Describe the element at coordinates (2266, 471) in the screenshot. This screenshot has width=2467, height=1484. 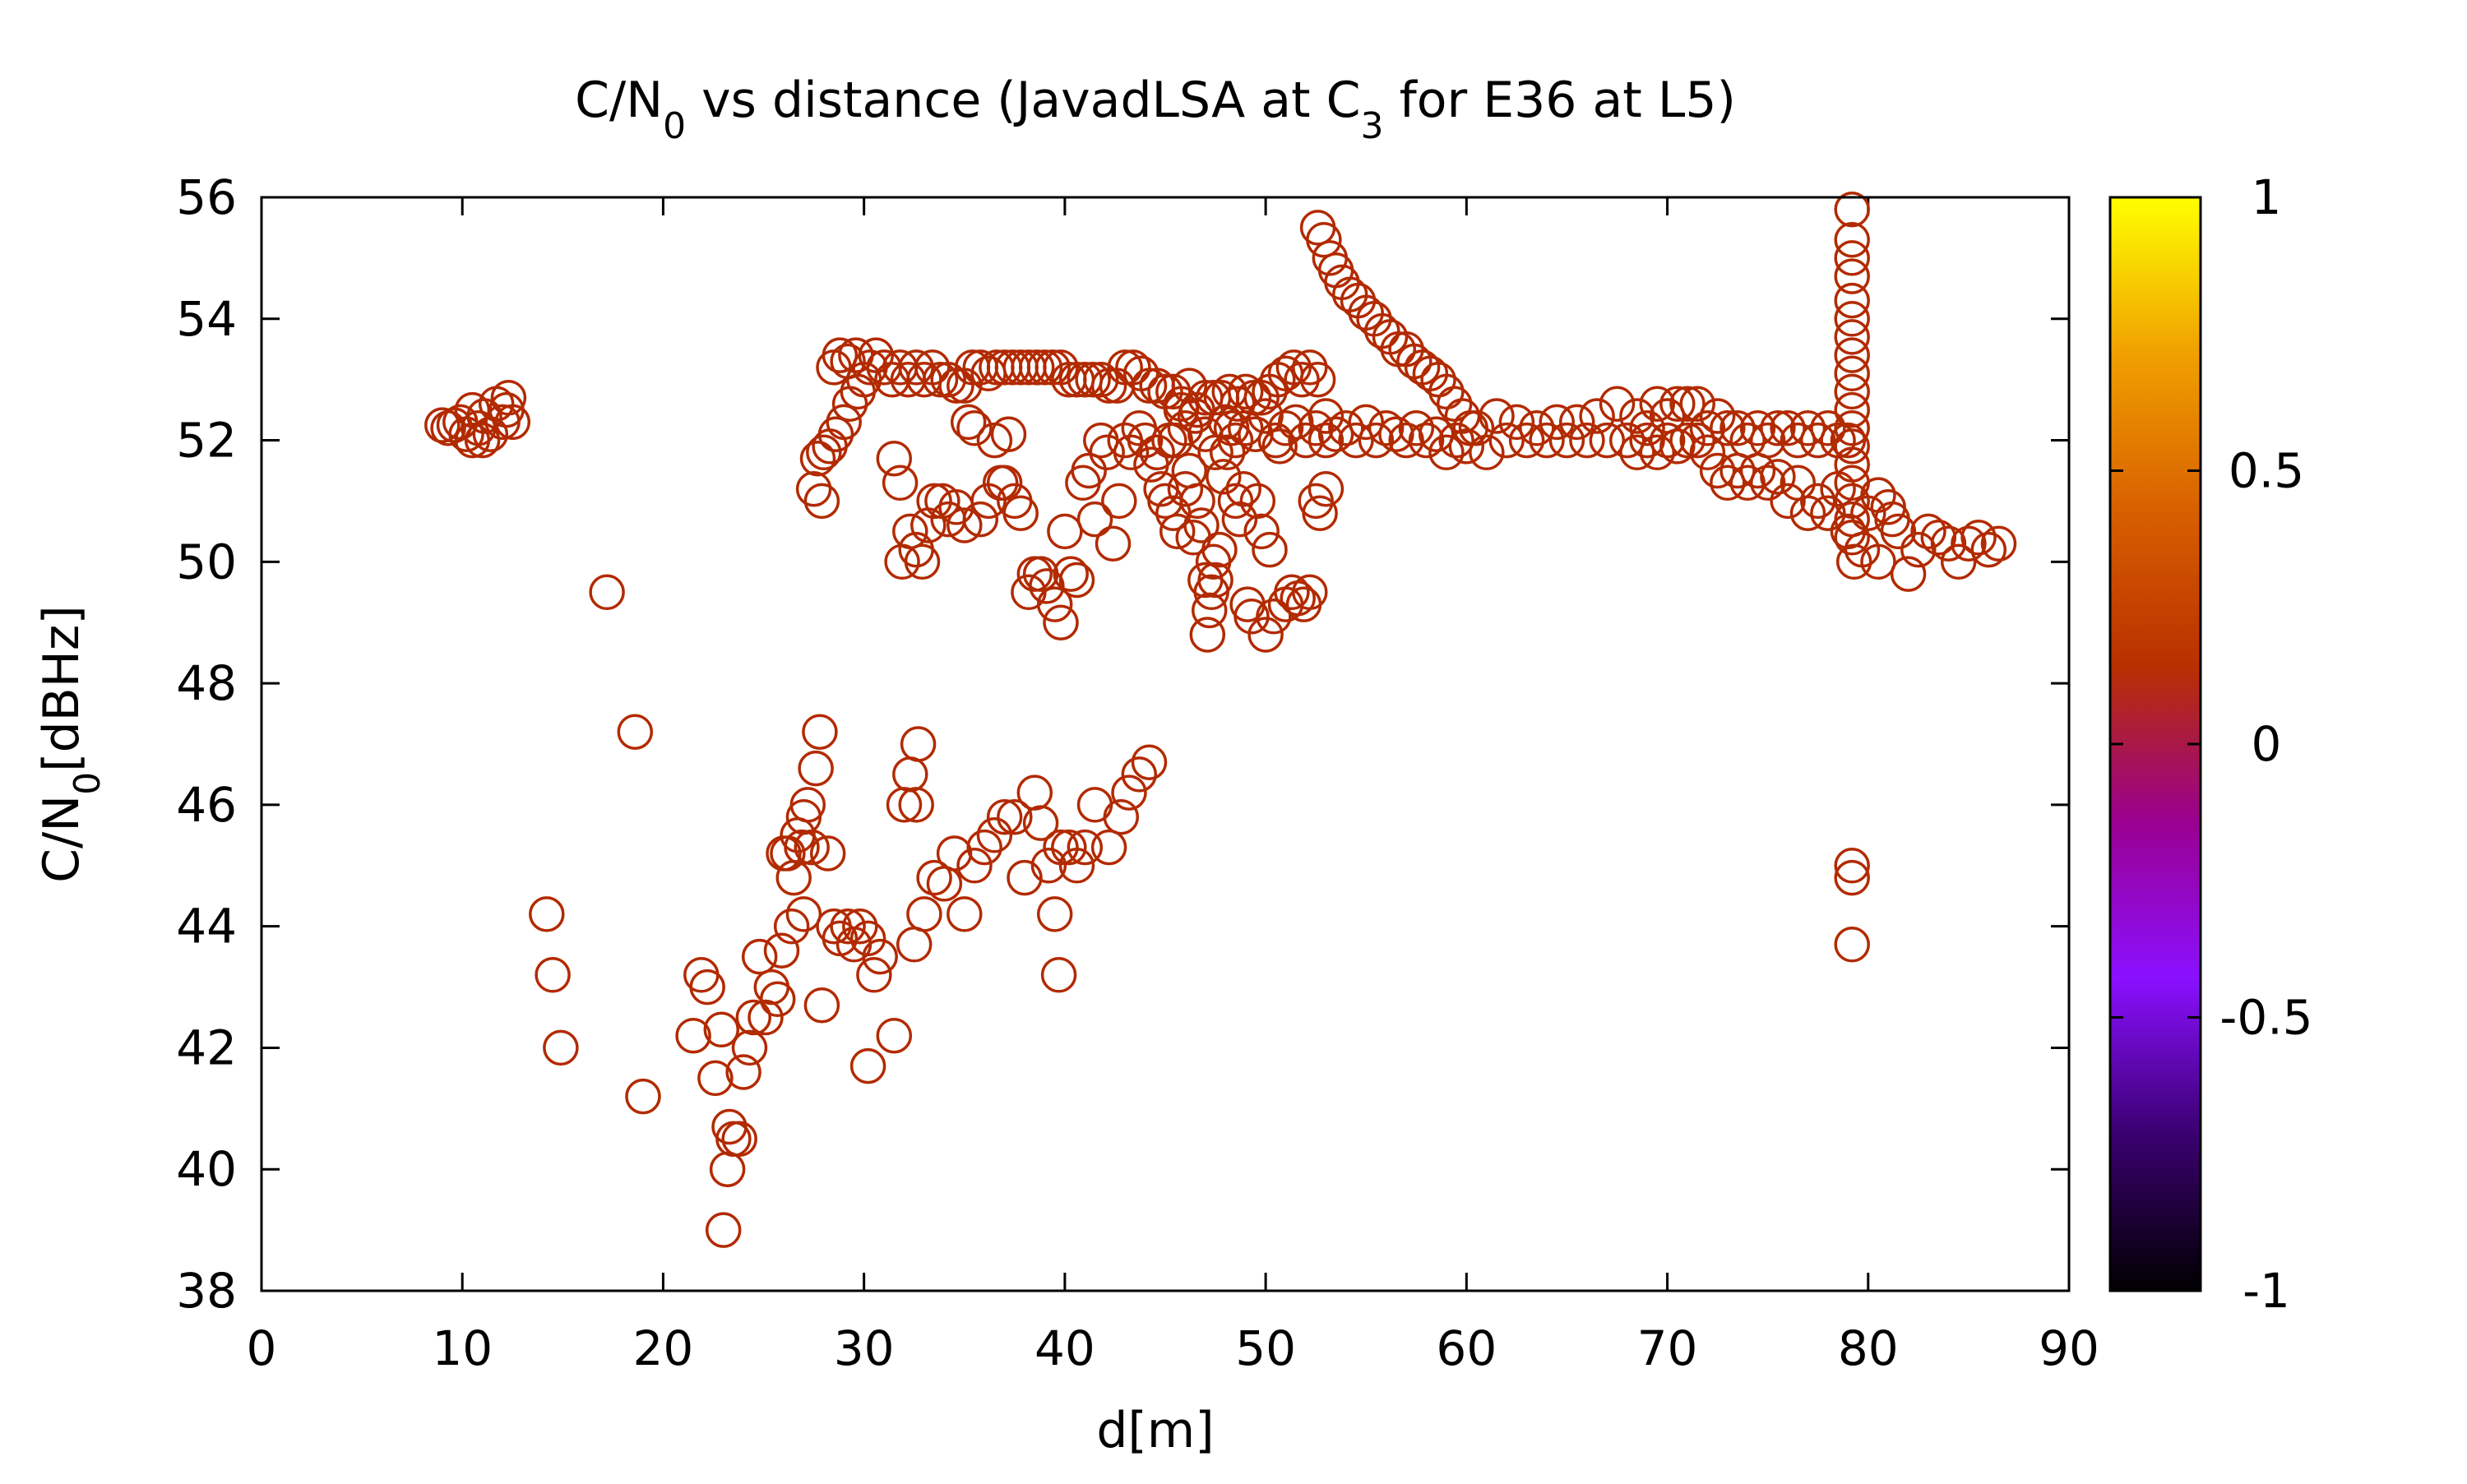
I see `colorbar-tick-label: 0.5` at that location.